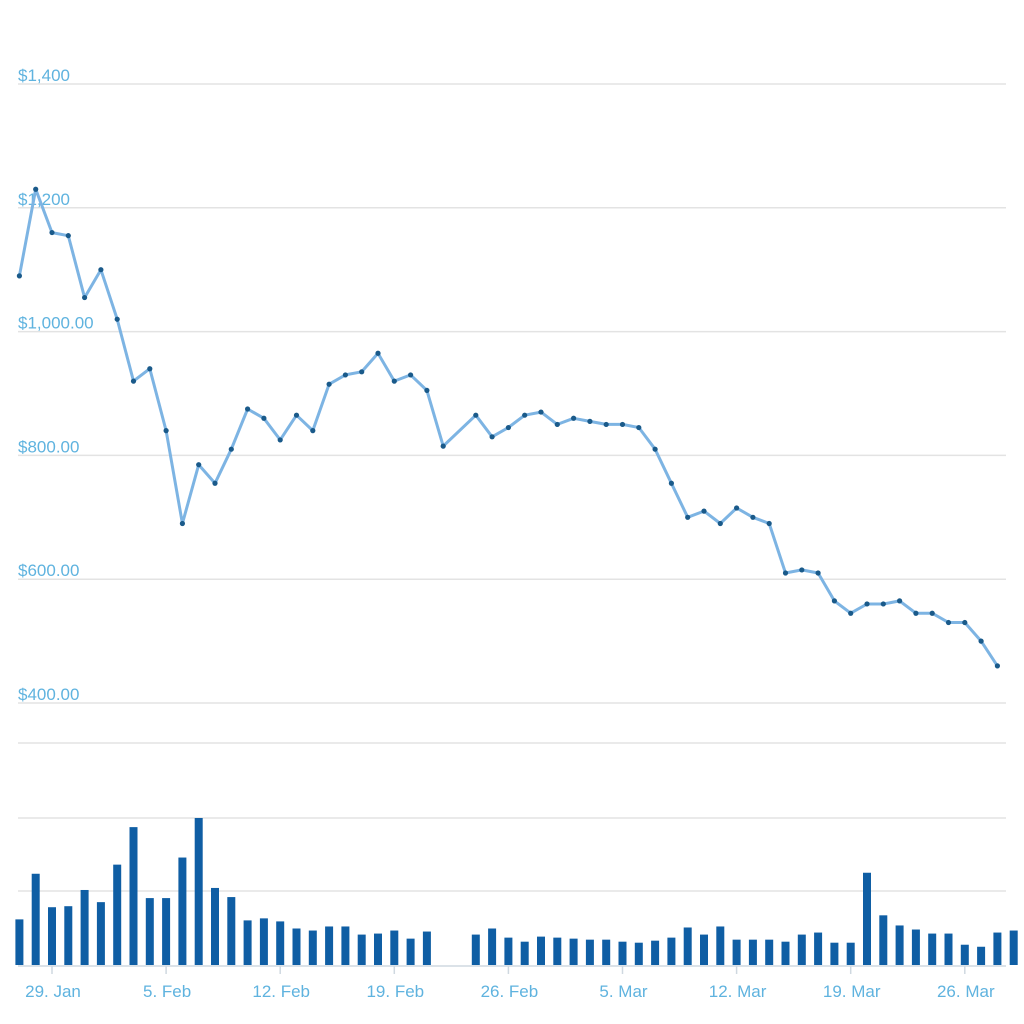  I want to click on x-tick-label: 5. Mar, so click(623, 991).